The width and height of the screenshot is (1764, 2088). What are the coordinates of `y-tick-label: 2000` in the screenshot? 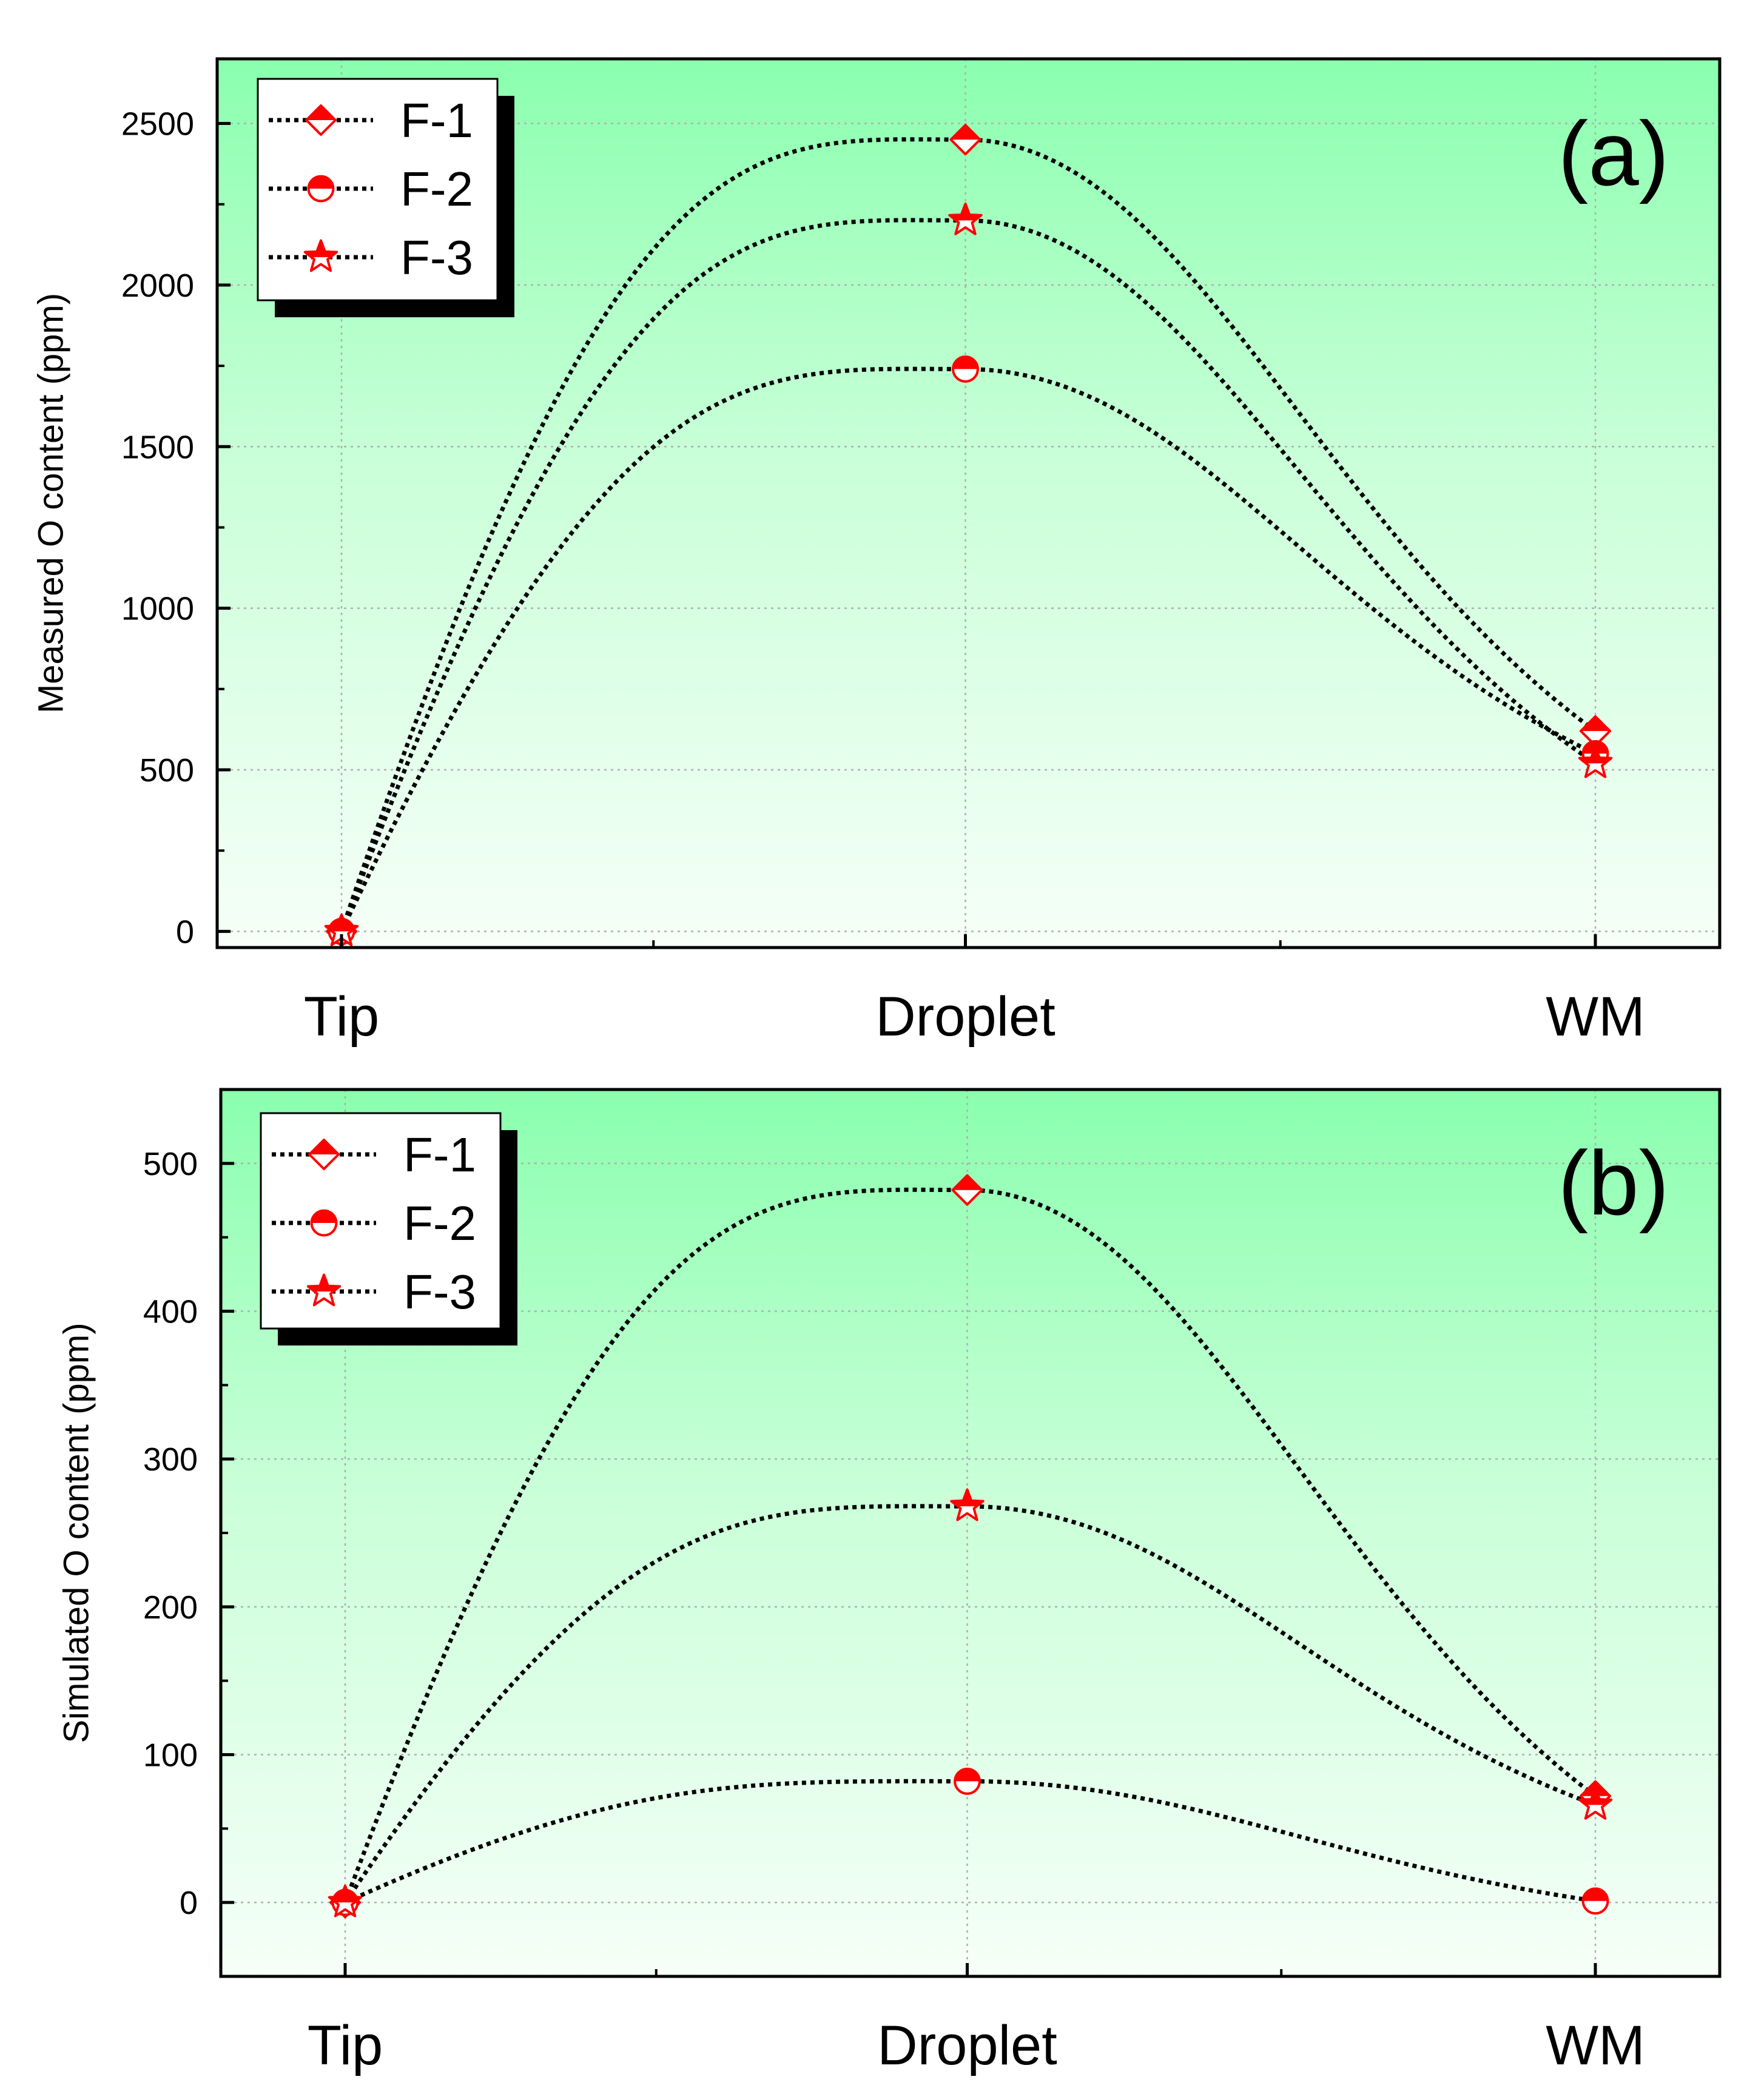 It's located at (157, 286).